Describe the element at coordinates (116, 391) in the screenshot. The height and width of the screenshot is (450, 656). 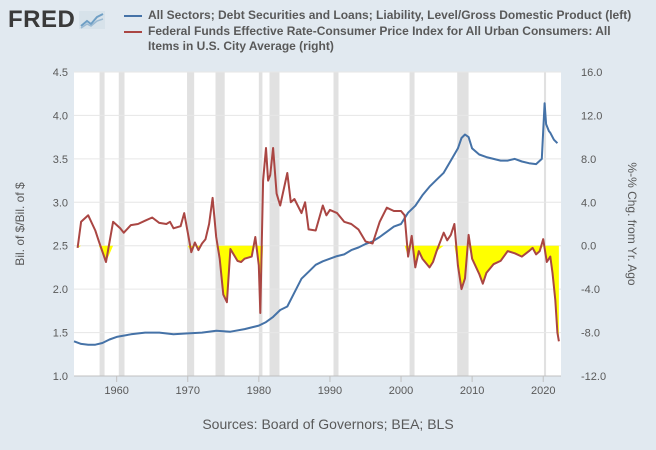
I see `x-tick-label: 1960` at that location.